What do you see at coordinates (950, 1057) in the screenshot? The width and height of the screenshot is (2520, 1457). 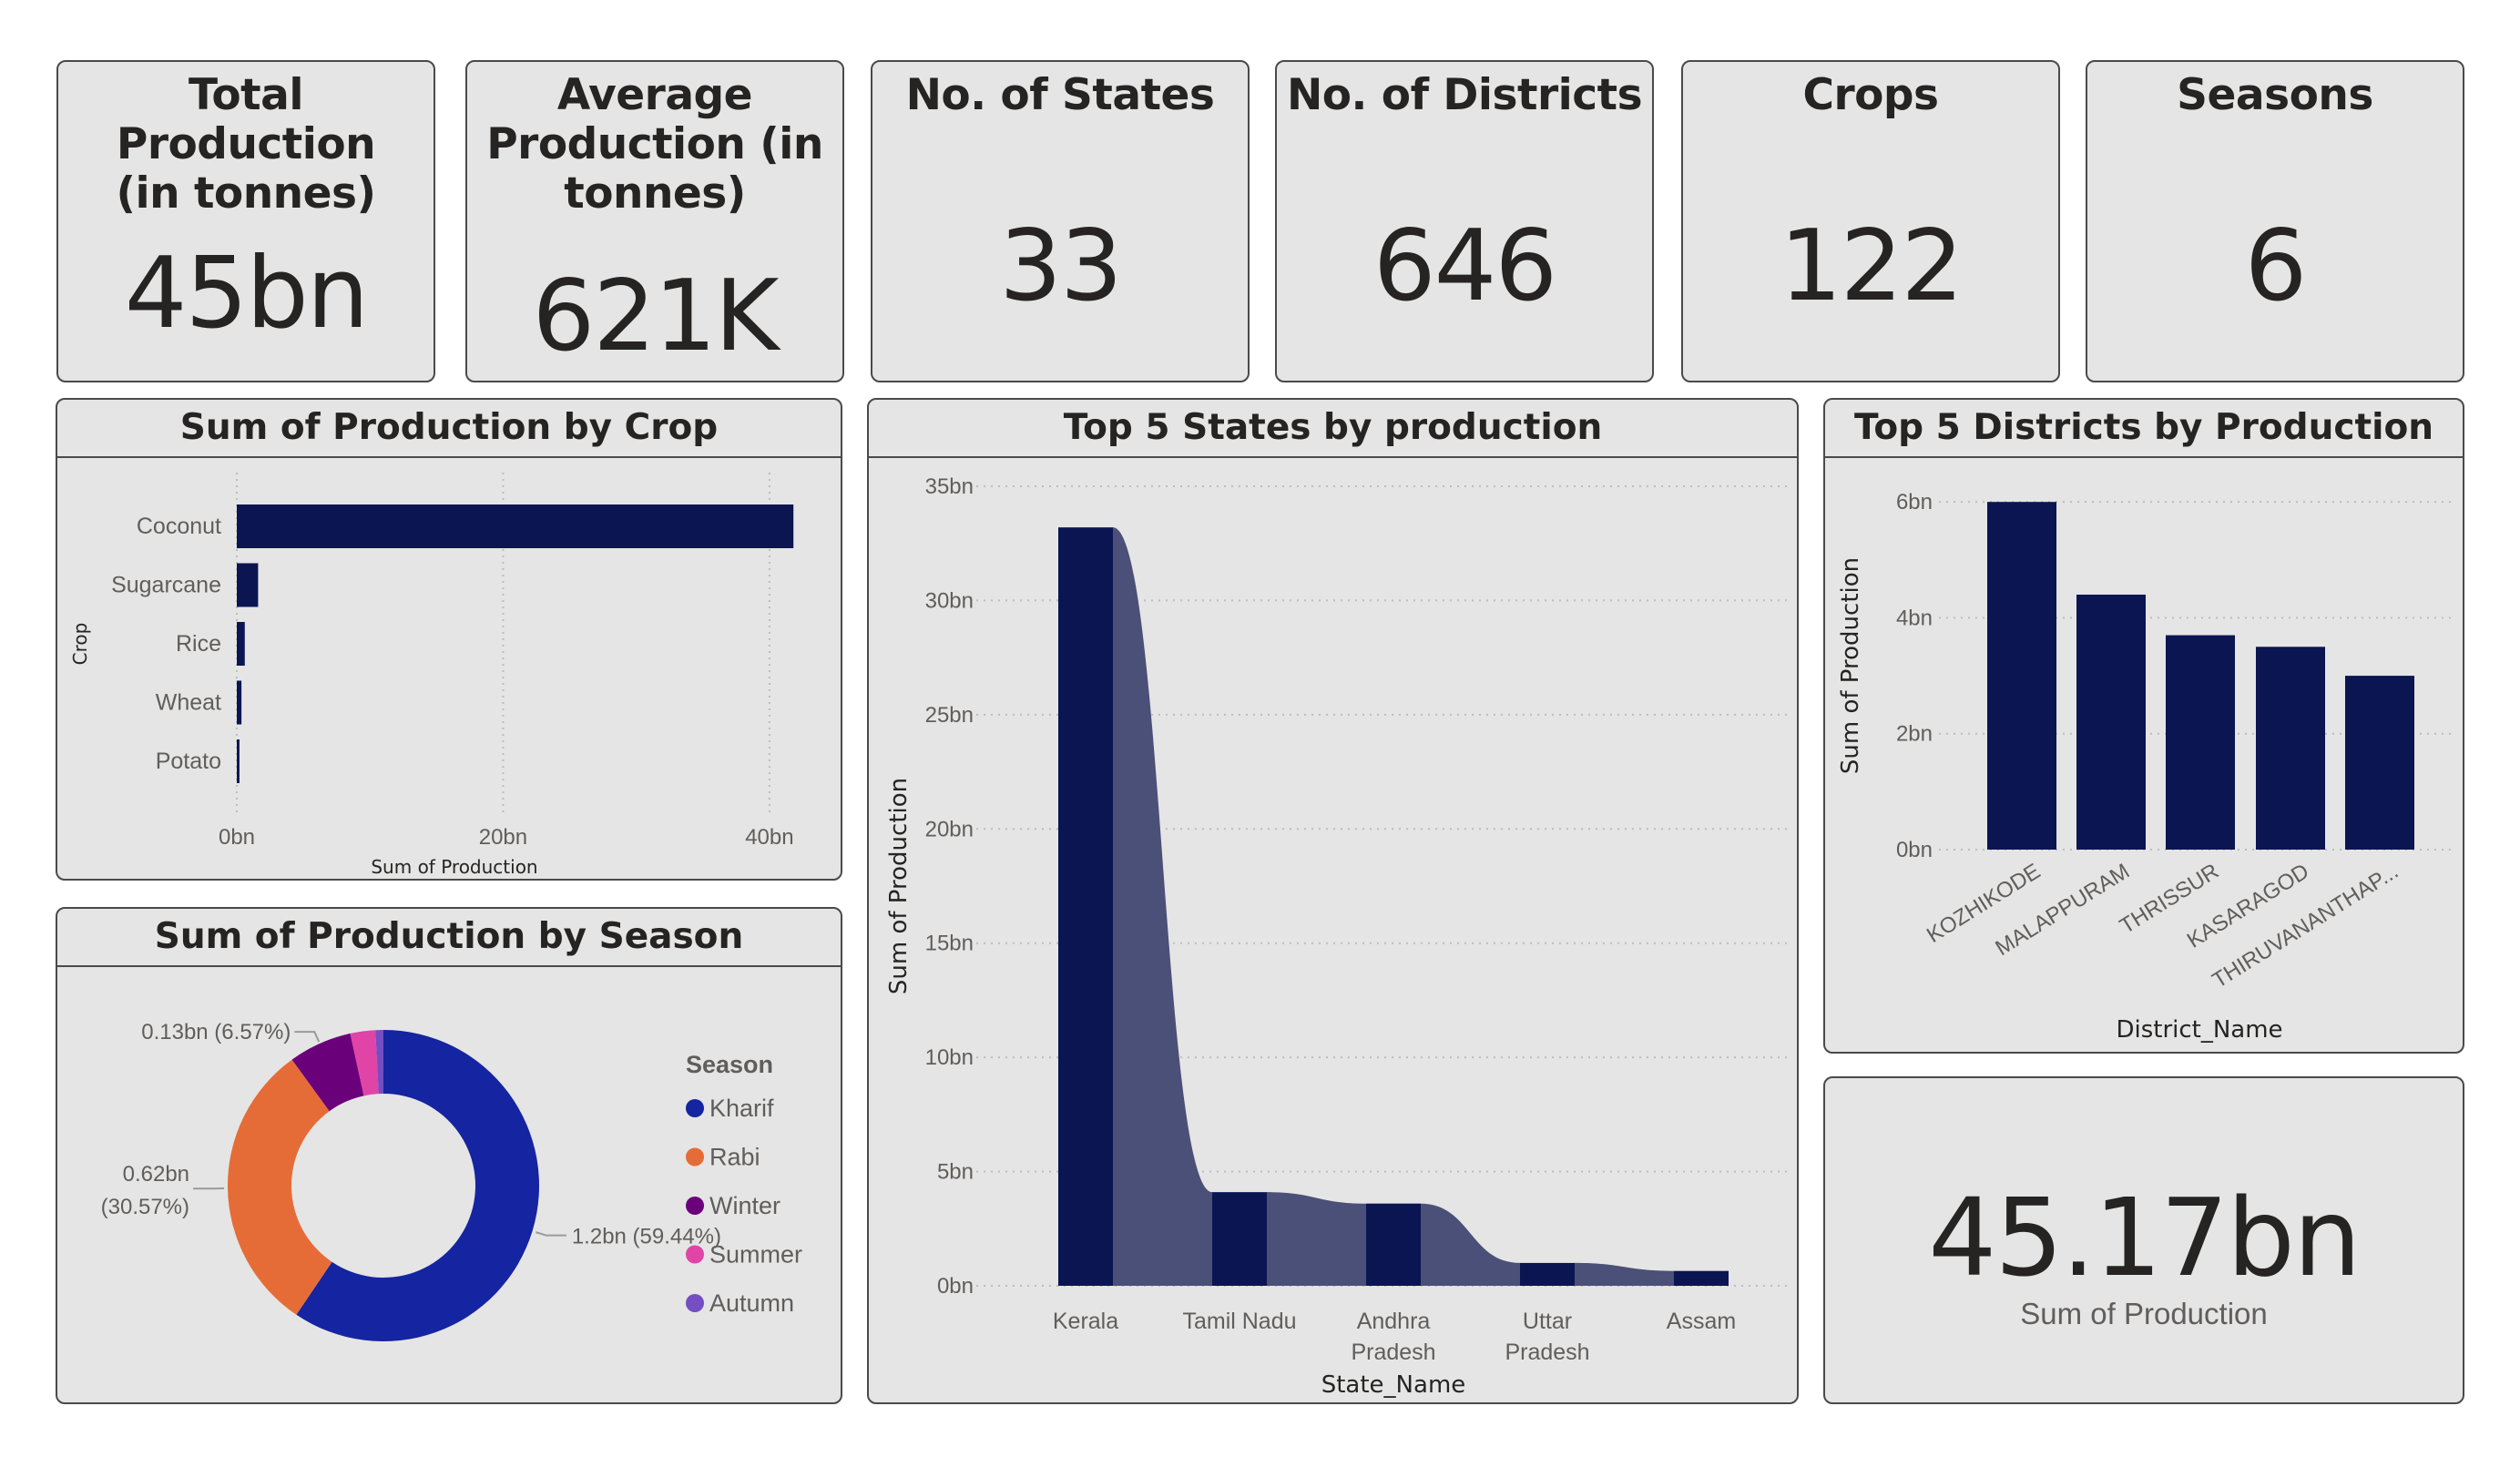 I see `y-tick-label: 10bn` at bounding box center [950, 1057].